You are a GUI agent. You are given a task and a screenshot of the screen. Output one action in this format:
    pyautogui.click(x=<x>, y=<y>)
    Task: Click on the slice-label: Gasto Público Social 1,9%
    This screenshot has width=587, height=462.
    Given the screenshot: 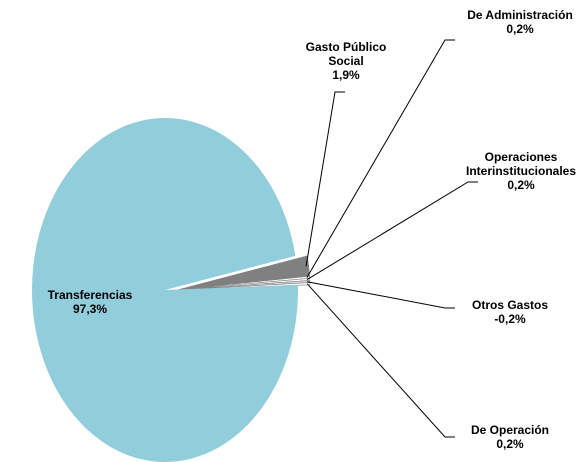 What is the action you would take?
    pyautogui.click(x=346, y=61)
    